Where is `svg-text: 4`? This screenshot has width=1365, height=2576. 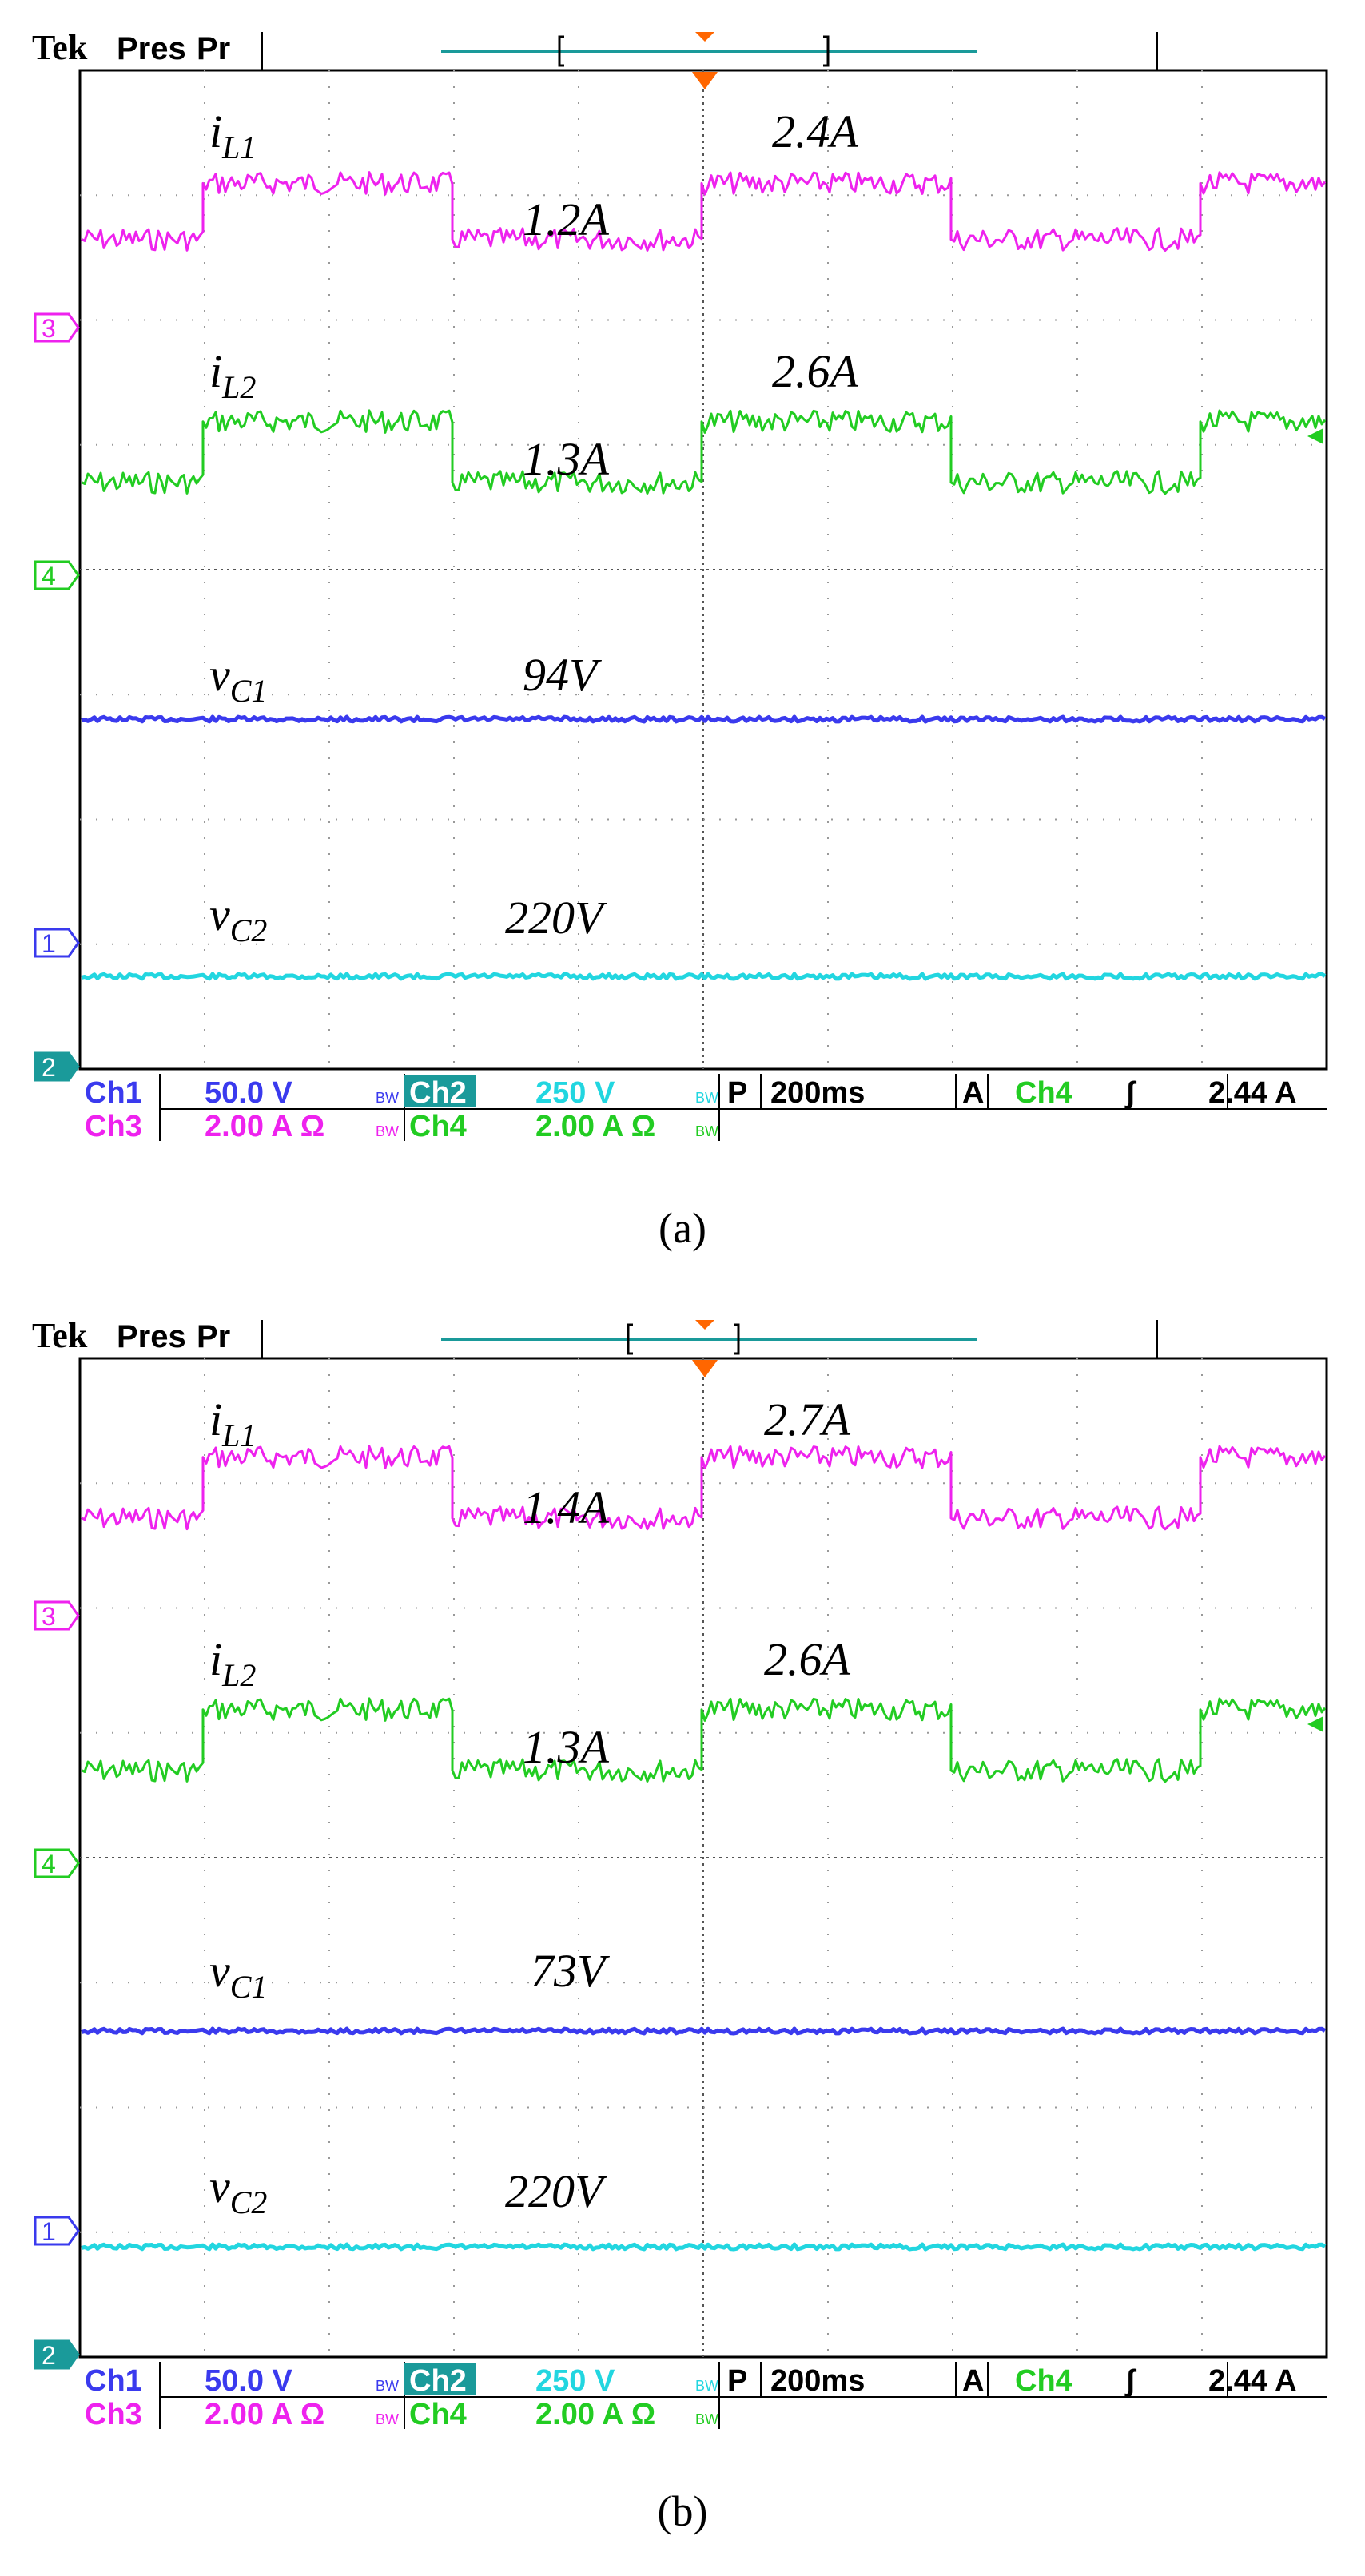 svg-text: 4 is located at coordinates (49, 576).